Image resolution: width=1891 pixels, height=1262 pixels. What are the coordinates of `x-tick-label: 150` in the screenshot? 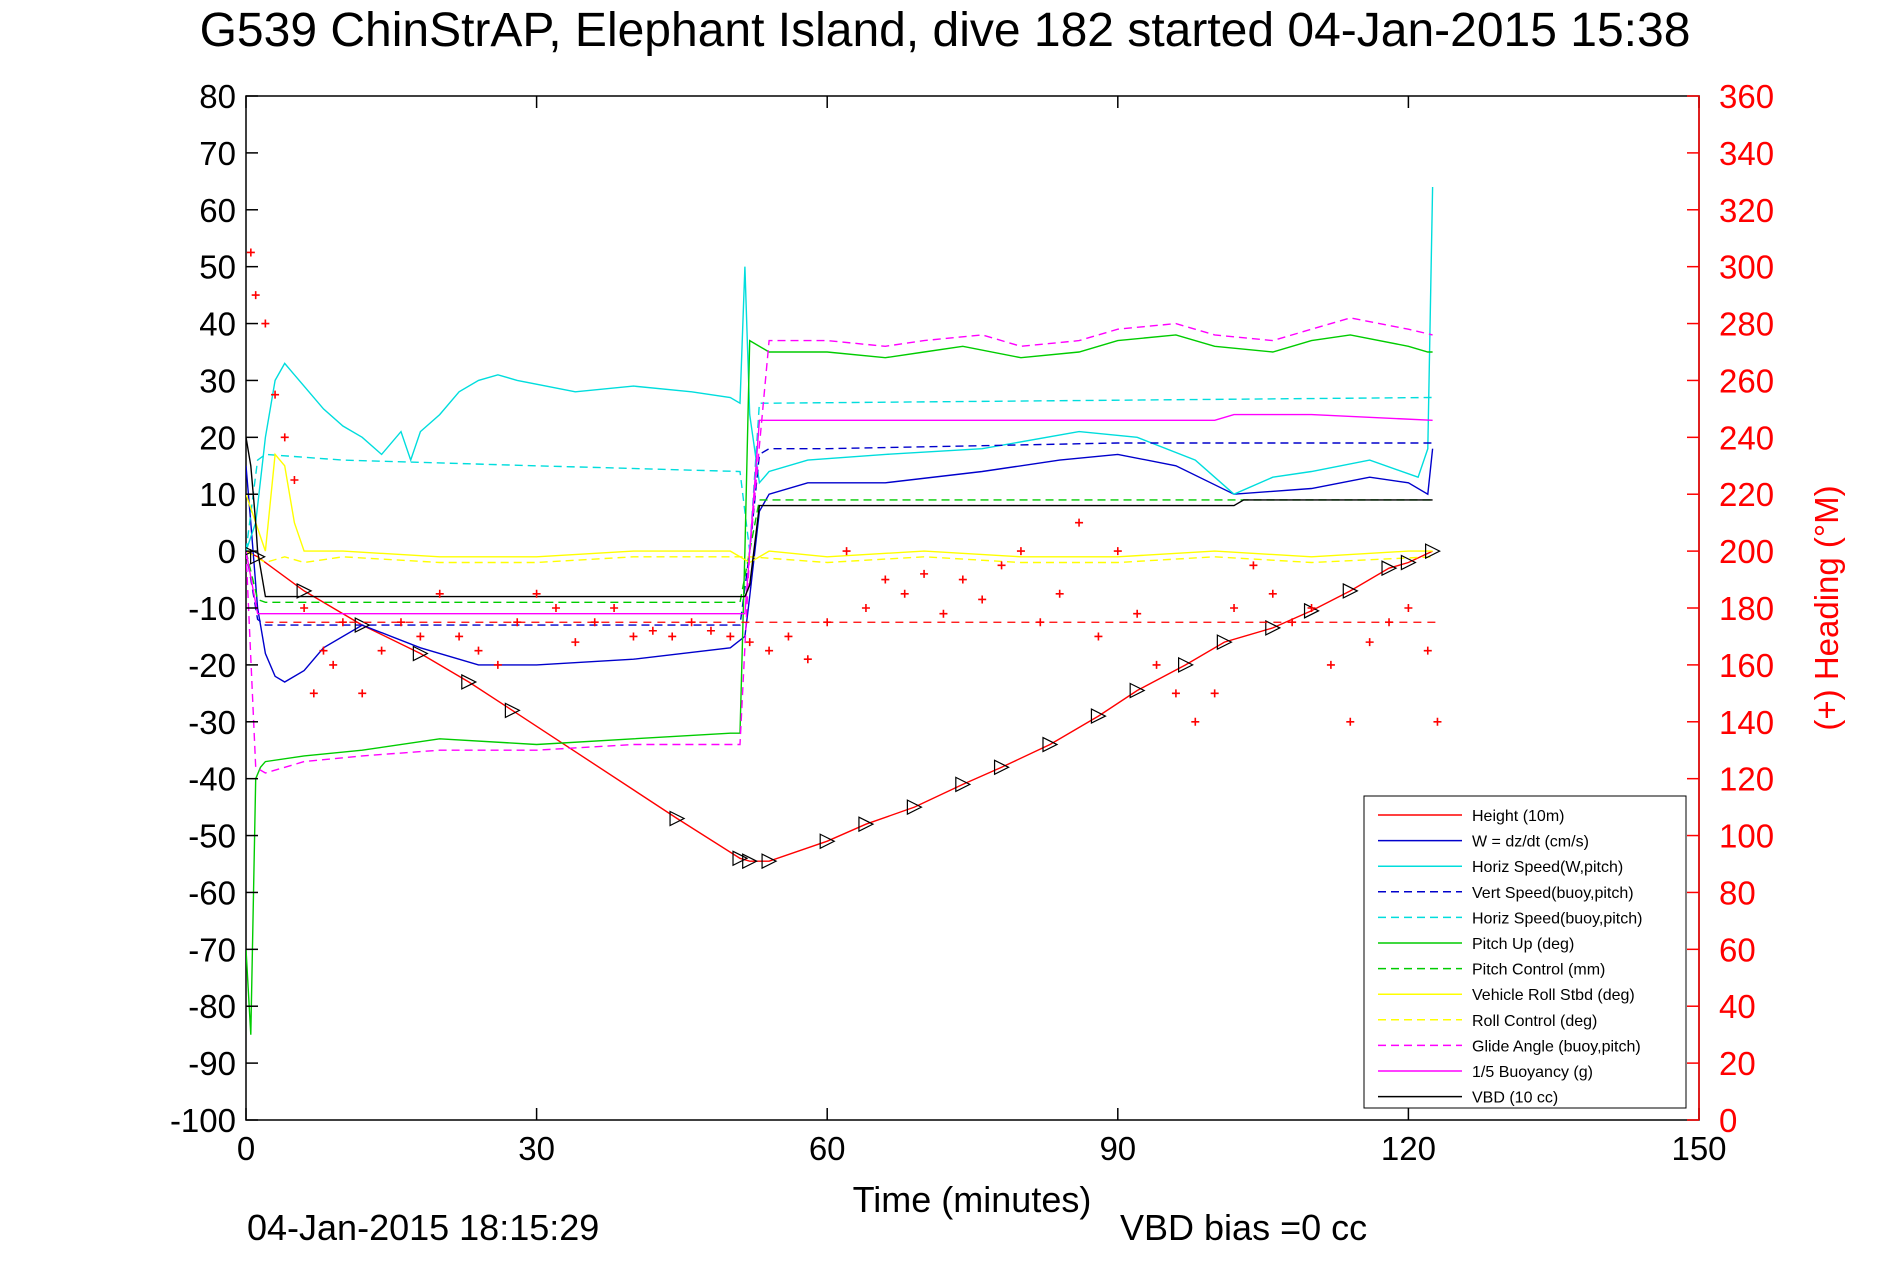 It's located at (1698, 1148).